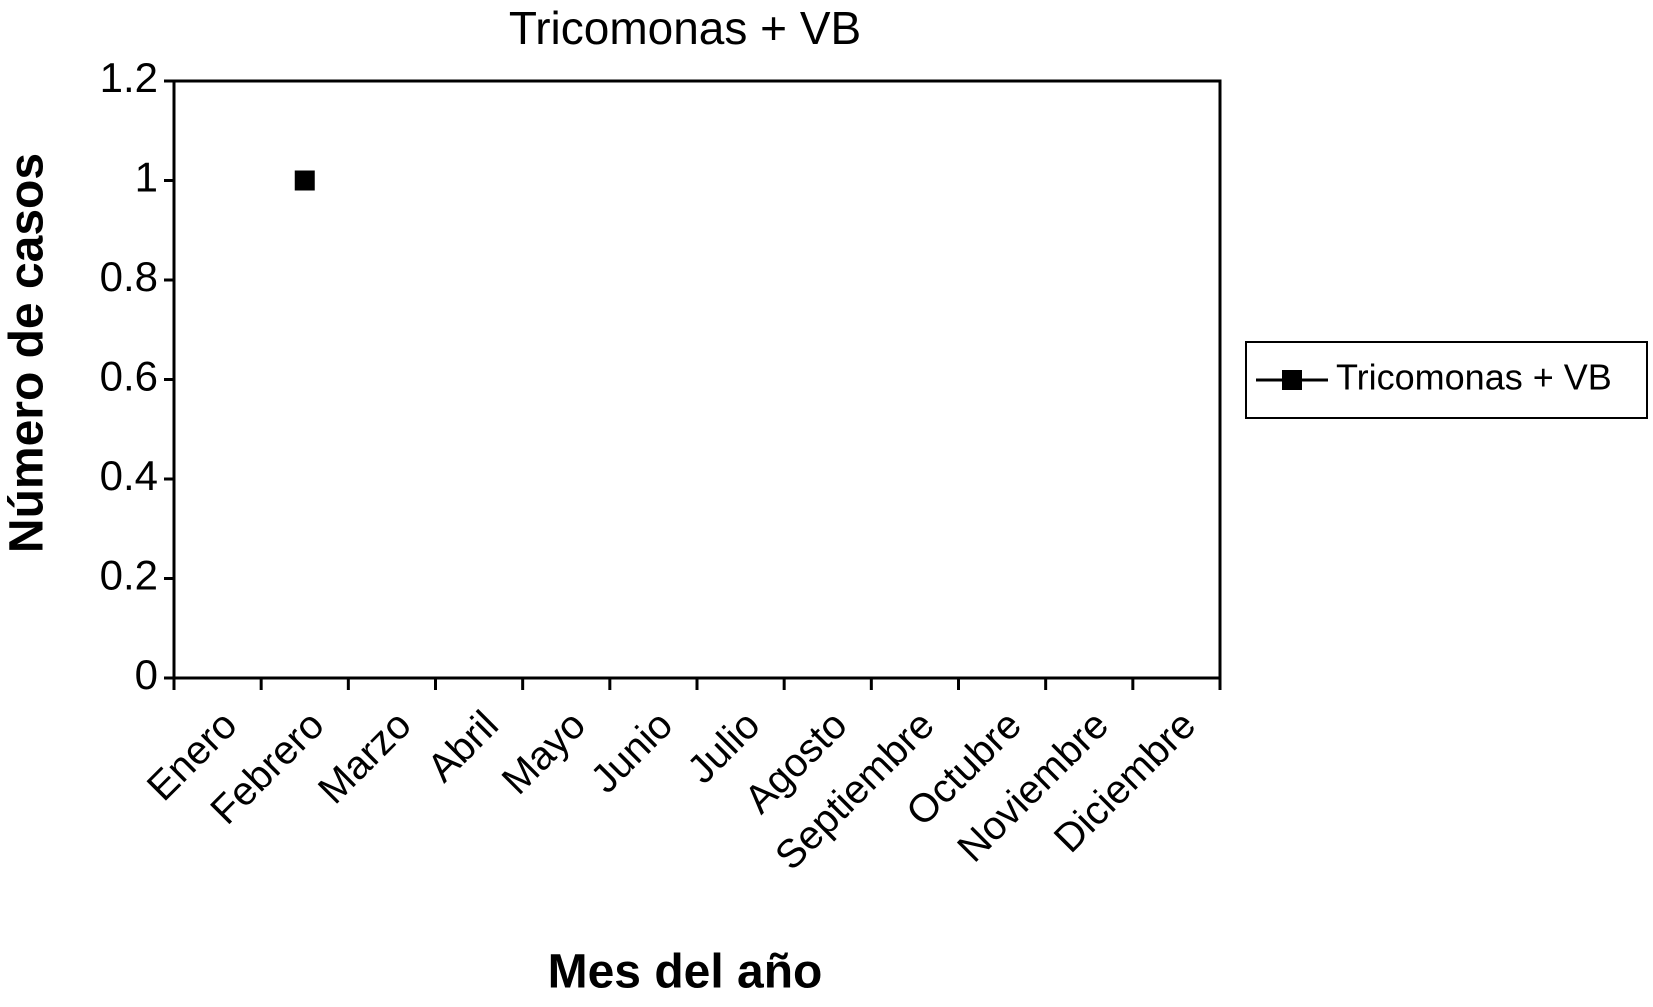 This screenshot has width=1653, height=1007. Describe the element at coordinates (544, 753) in the screenshot. I see `x-tick-label: Mayo` at that location.